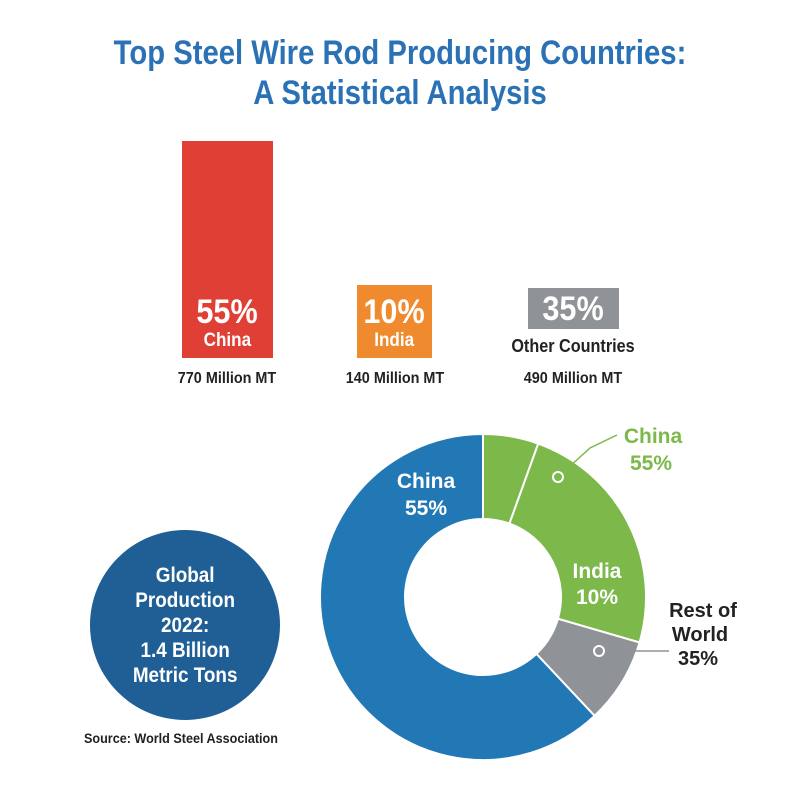  I want to click on source-note: Source: World Steel Association, so click(181, 738).